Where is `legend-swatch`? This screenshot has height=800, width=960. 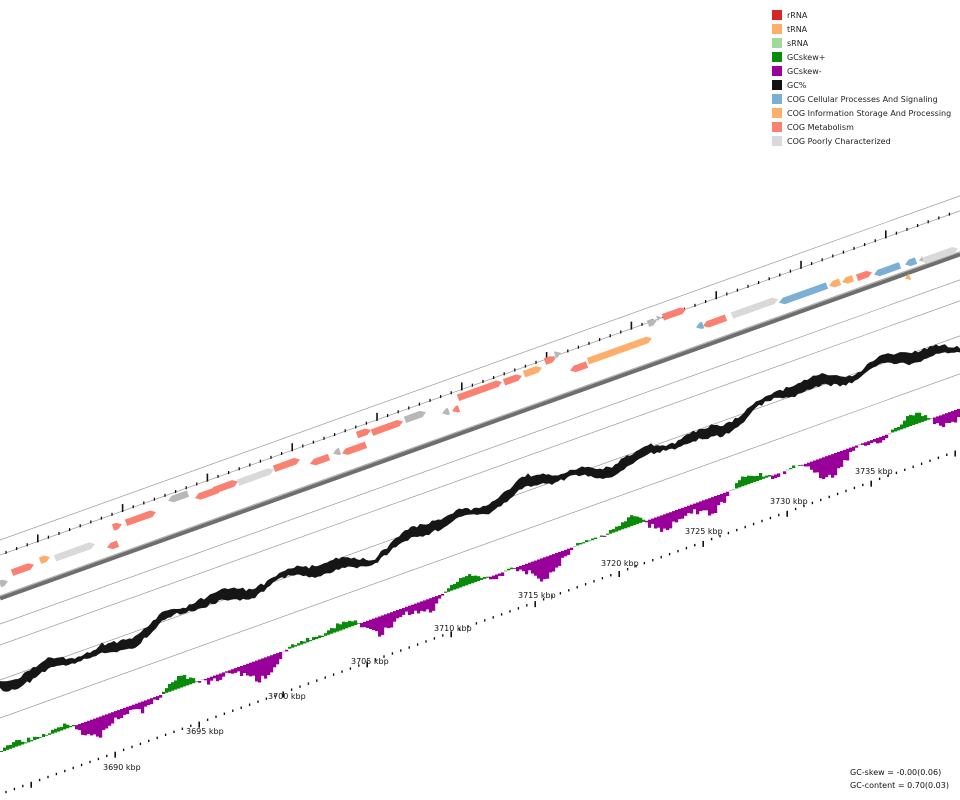 legend-swatch is located at coordinates (777, 29).